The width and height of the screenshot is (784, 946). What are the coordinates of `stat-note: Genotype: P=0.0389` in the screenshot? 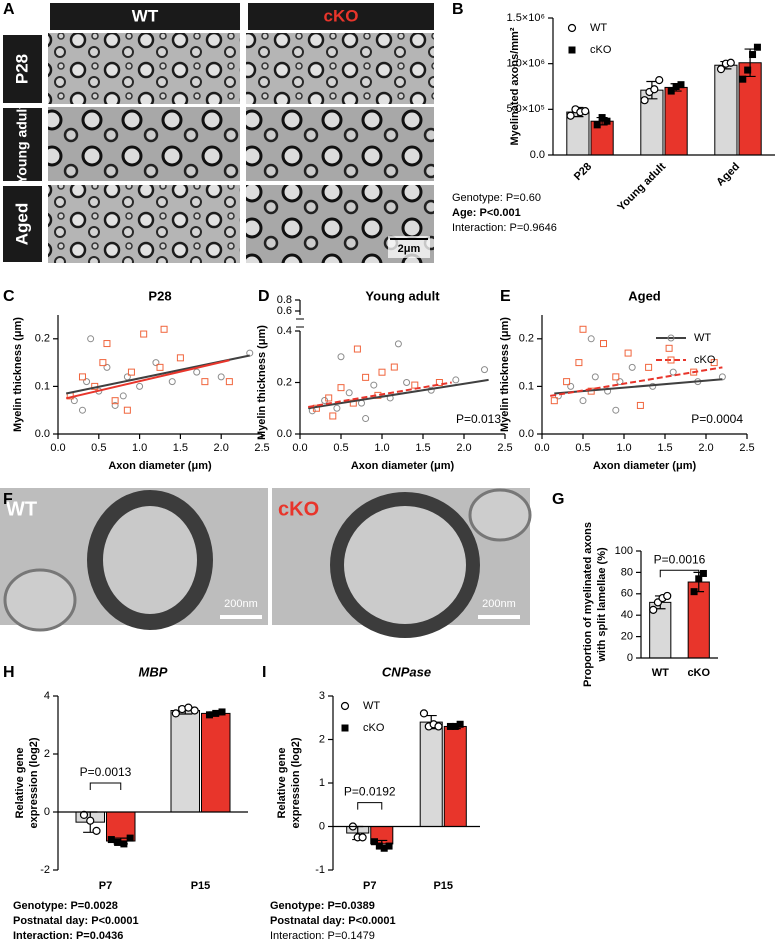 It's located at (322, 906).